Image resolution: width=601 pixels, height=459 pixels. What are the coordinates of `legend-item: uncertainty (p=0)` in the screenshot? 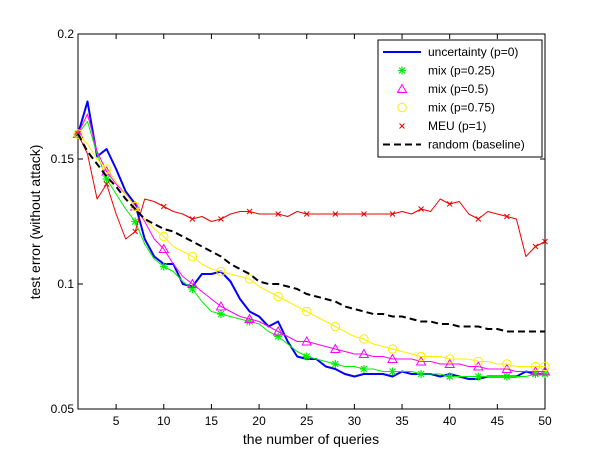 It's located at (450, 52).